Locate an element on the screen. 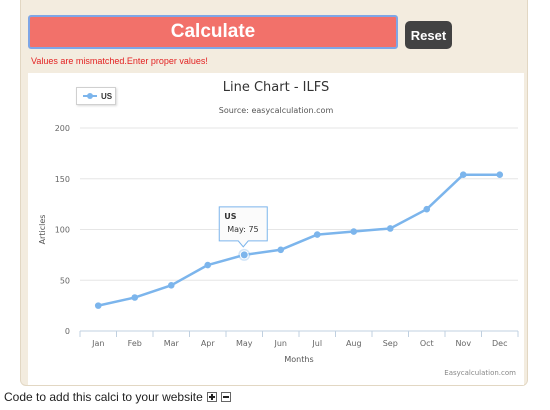 The height and width of the screenshot is (410, 550). legend-label-us: US is located at coordinates (107, 96).